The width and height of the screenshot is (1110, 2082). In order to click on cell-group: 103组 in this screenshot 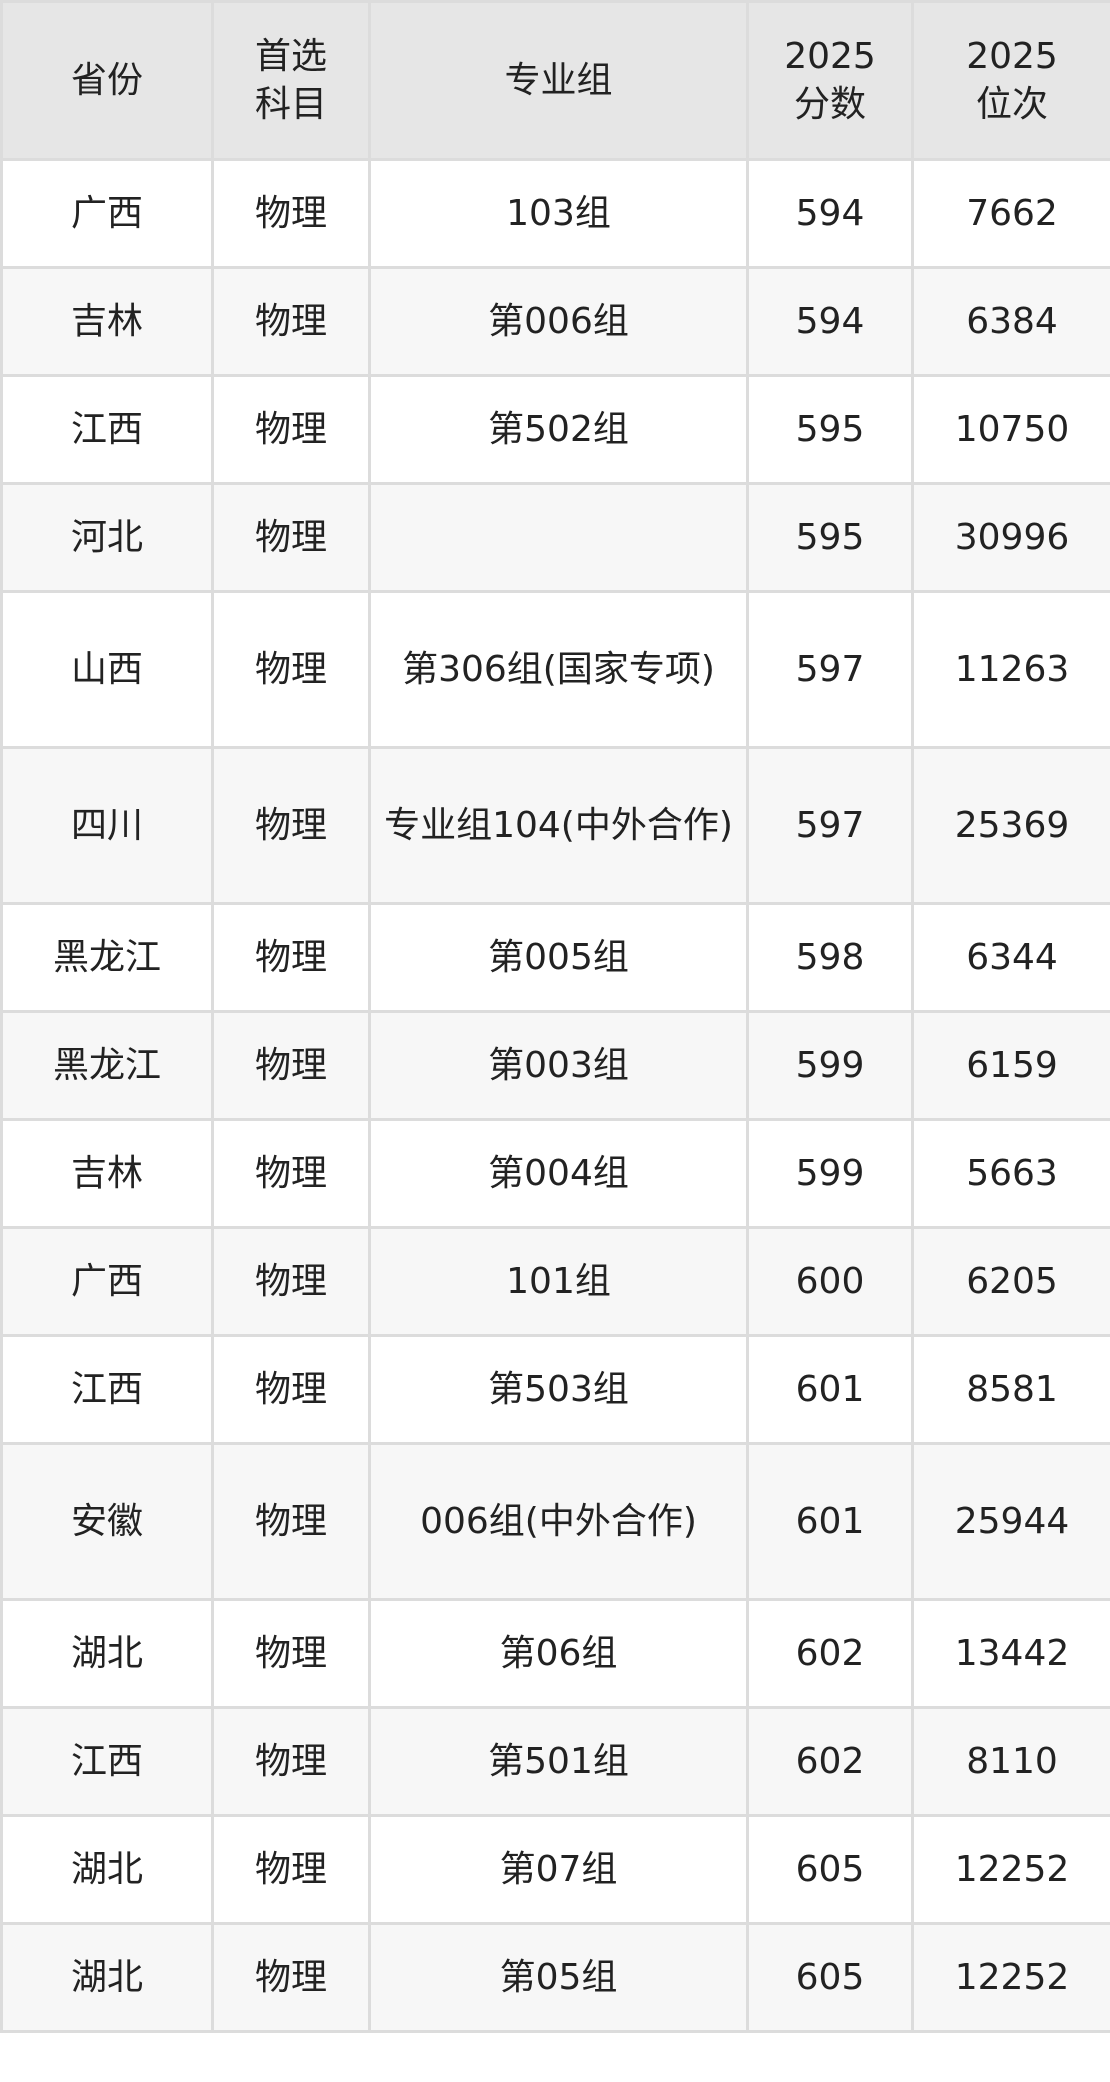, I will do `click(558, 213)`.